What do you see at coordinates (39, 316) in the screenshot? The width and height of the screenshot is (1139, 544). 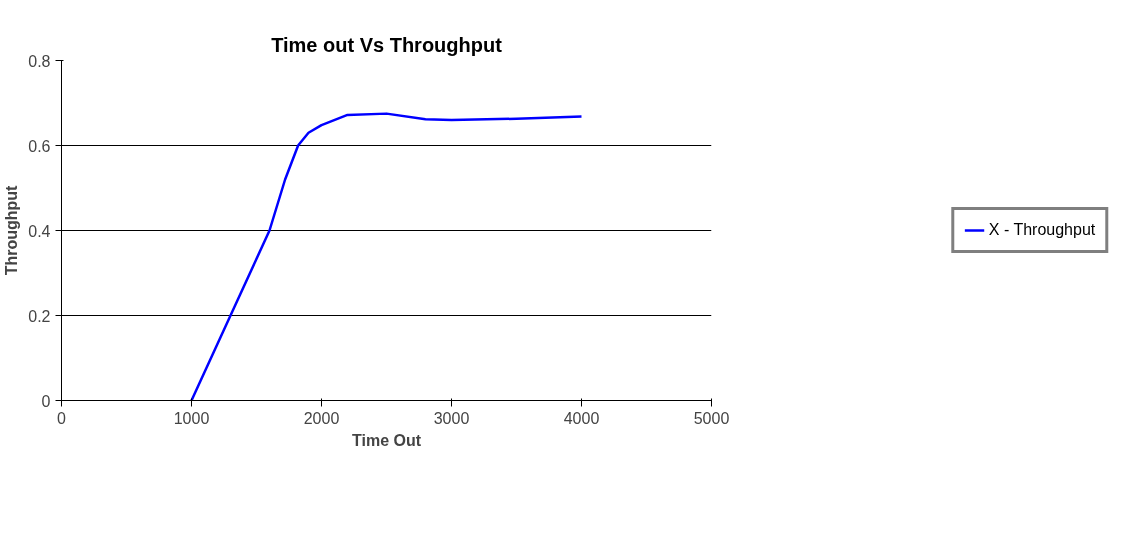 I see `y-tick-label: 0.2` at bounding box center [39, 316].